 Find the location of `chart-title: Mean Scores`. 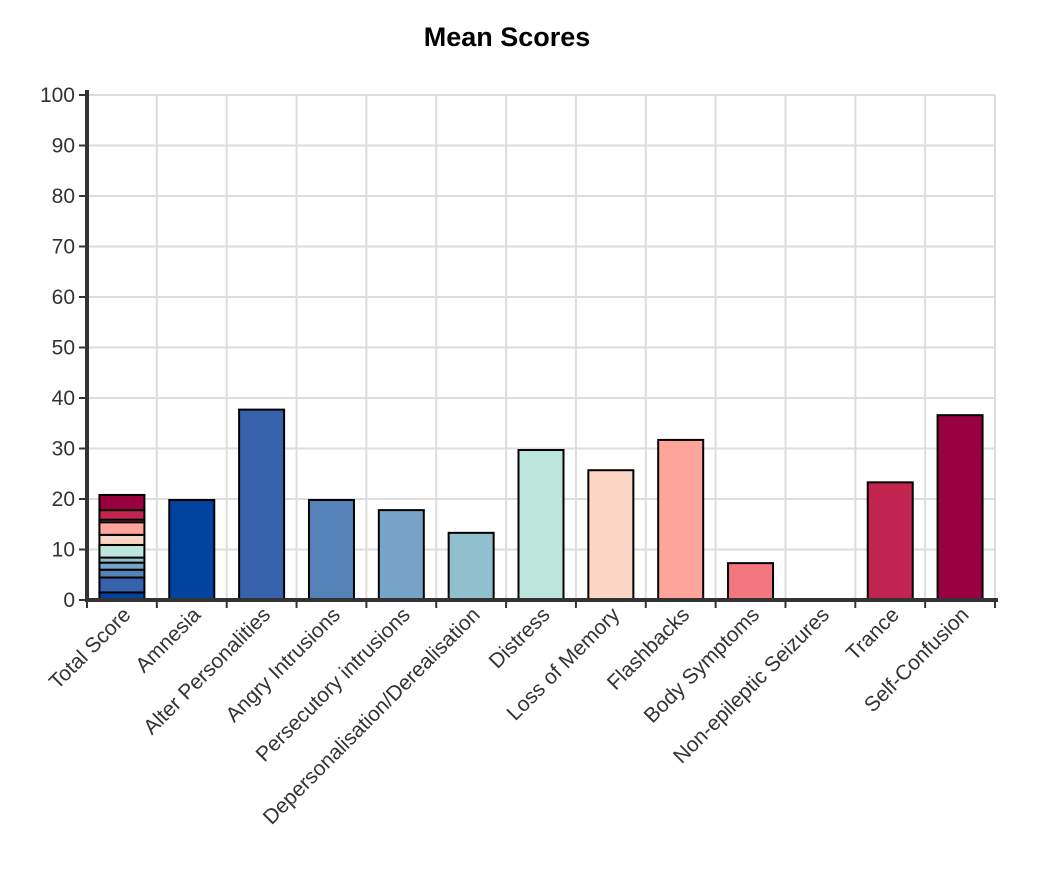

chart-title: Mean Scores is located at coordinates (507, 37).